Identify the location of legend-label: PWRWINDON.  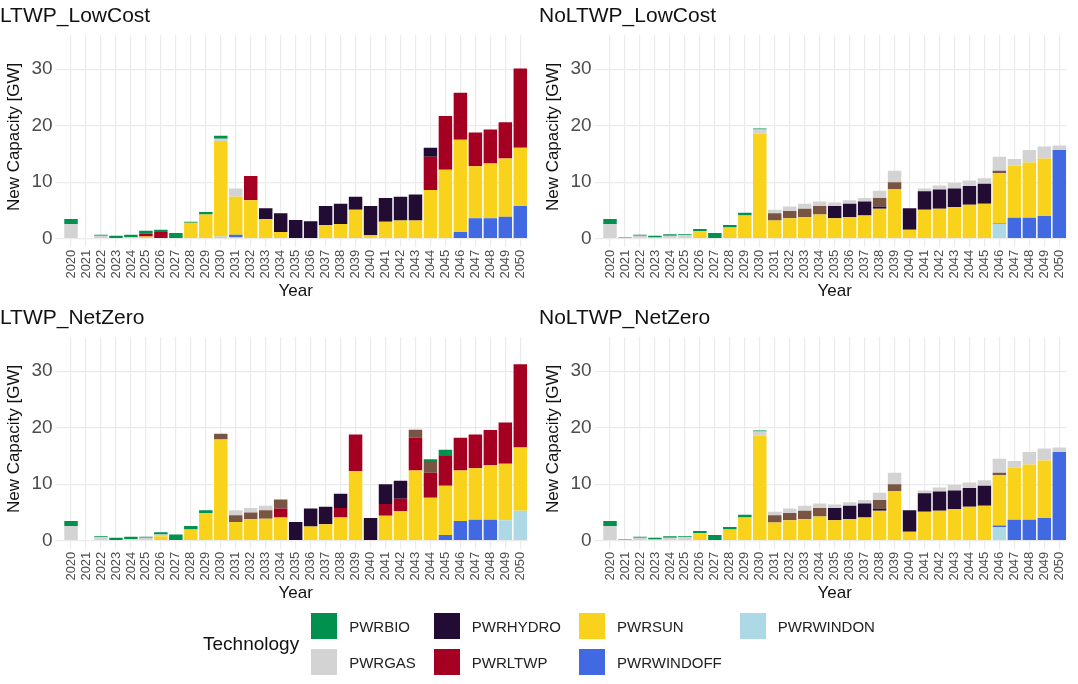
(826, 626).